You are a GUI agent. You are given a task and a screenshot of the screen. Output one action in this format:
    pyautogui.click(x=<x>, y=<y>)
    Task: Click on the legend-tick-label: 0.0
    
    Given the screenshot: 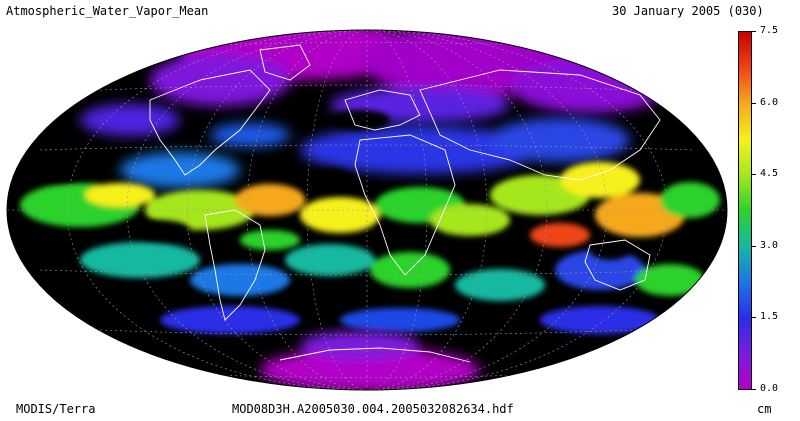 What is the action you would take?
    pyautogui.click(x=769, y=388)
    